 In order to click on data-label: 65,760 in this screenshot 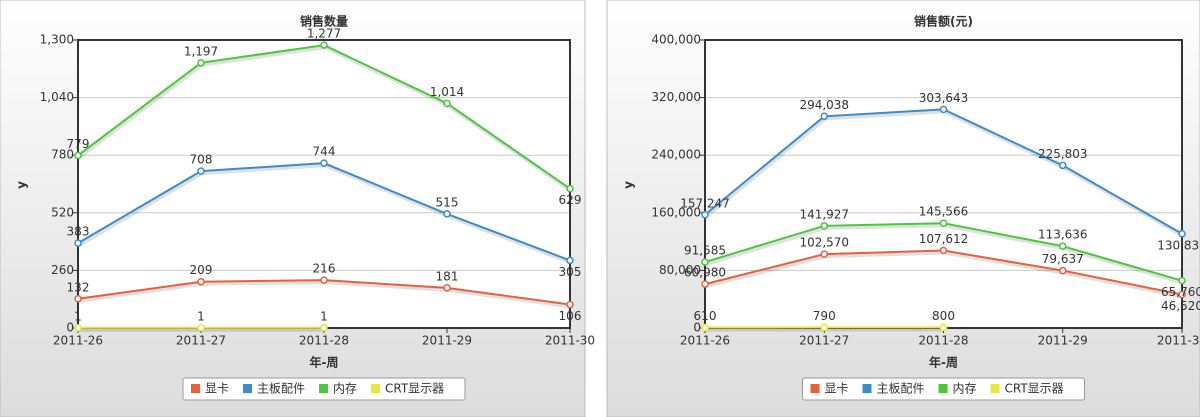, I will do `click(1180, 292)`.